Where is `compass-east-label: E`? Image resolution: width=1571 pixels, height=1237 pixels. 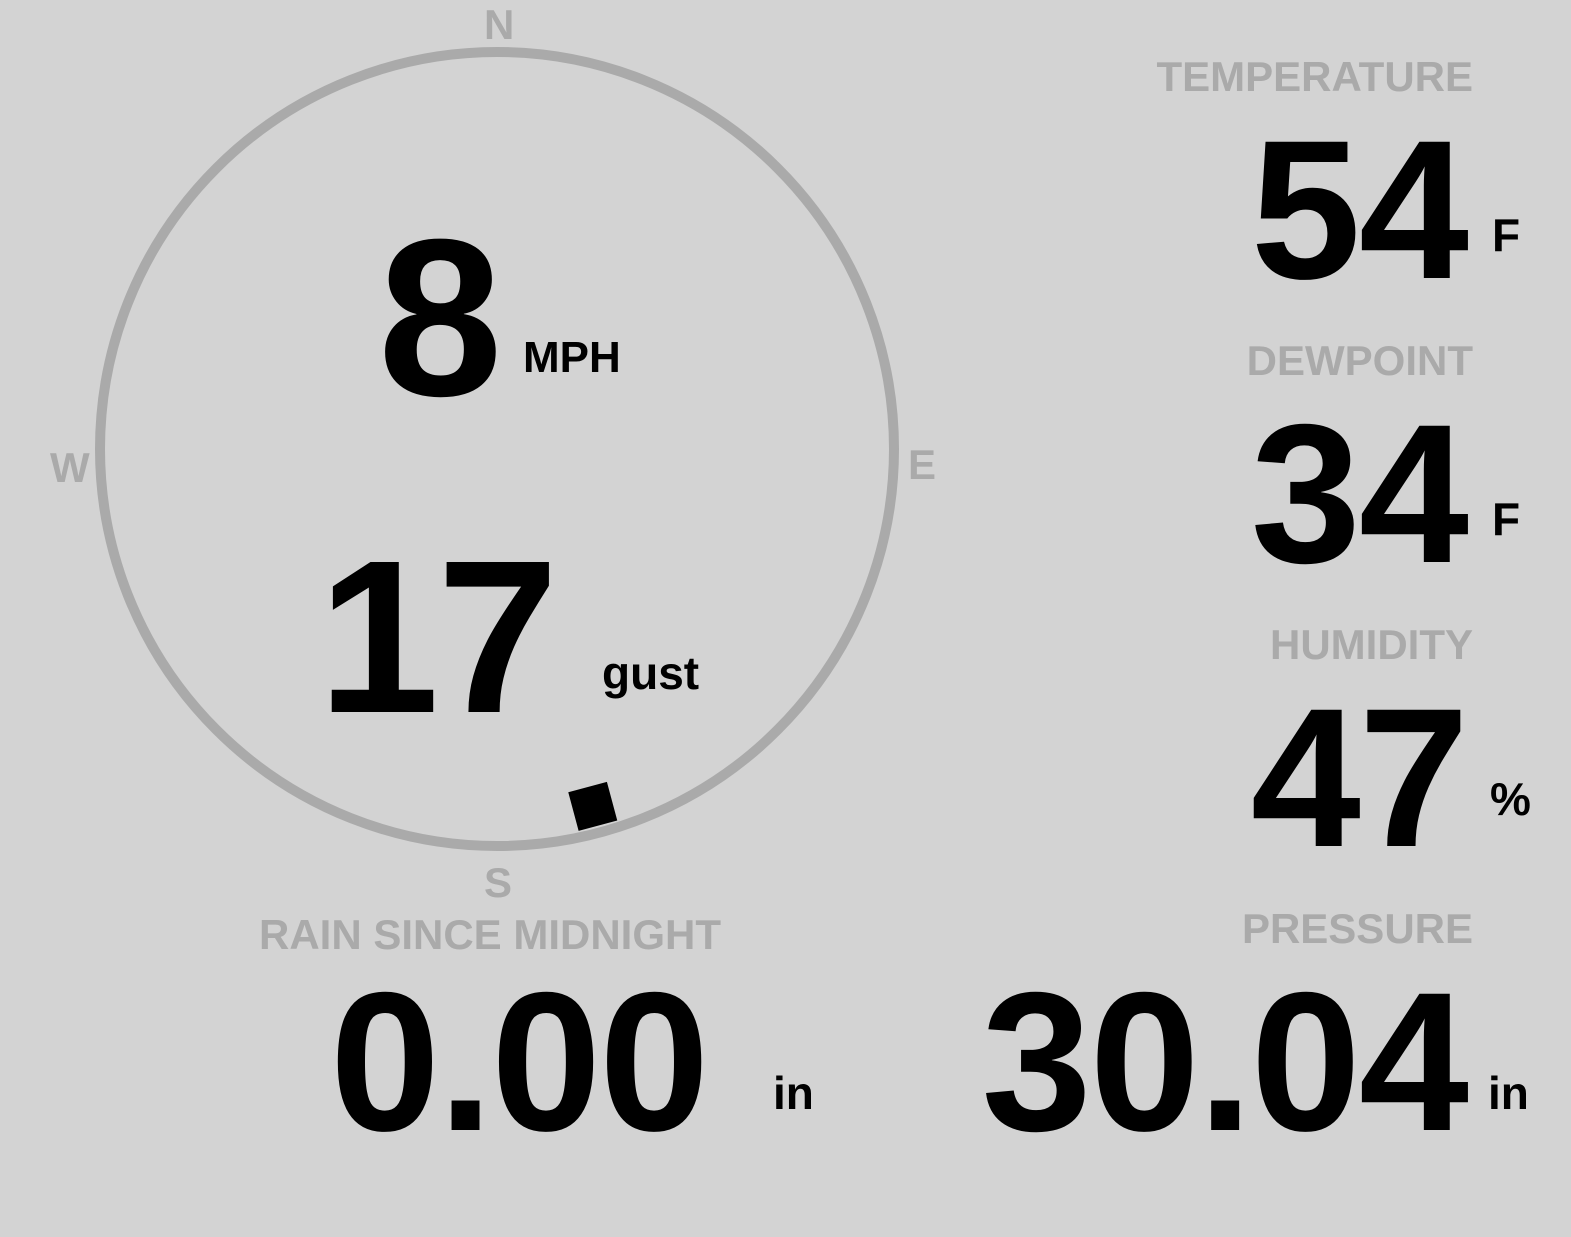
compass-east-label: E is located at coordinates (922, 464).